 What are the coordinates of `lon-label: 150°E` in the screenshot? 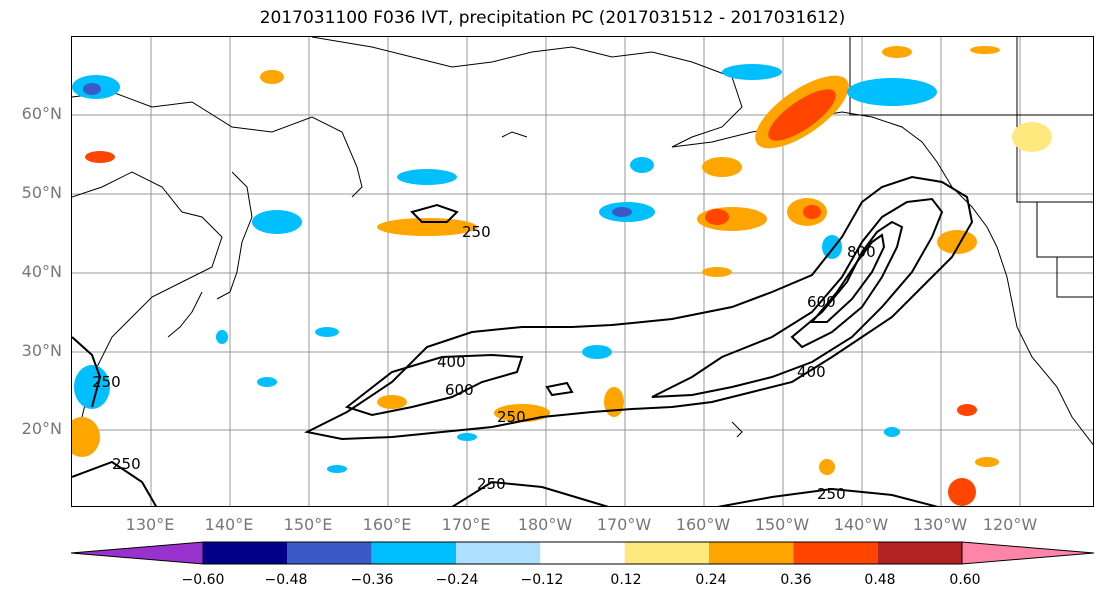 It's located at (308, 524).